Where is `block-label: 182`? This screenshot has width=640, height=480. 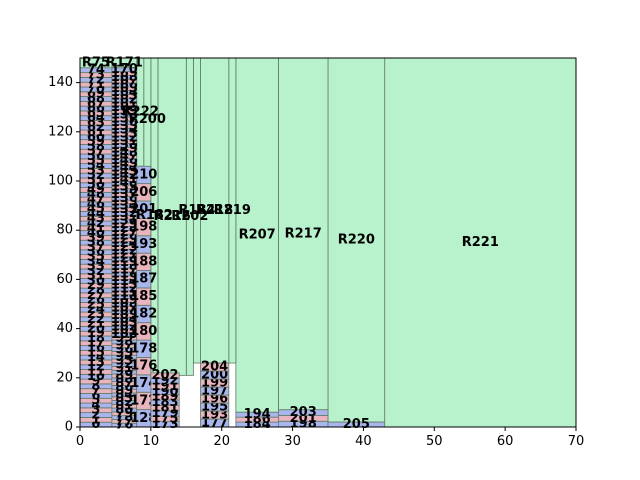 block-label: 182 is located at coordinates (143, 314).